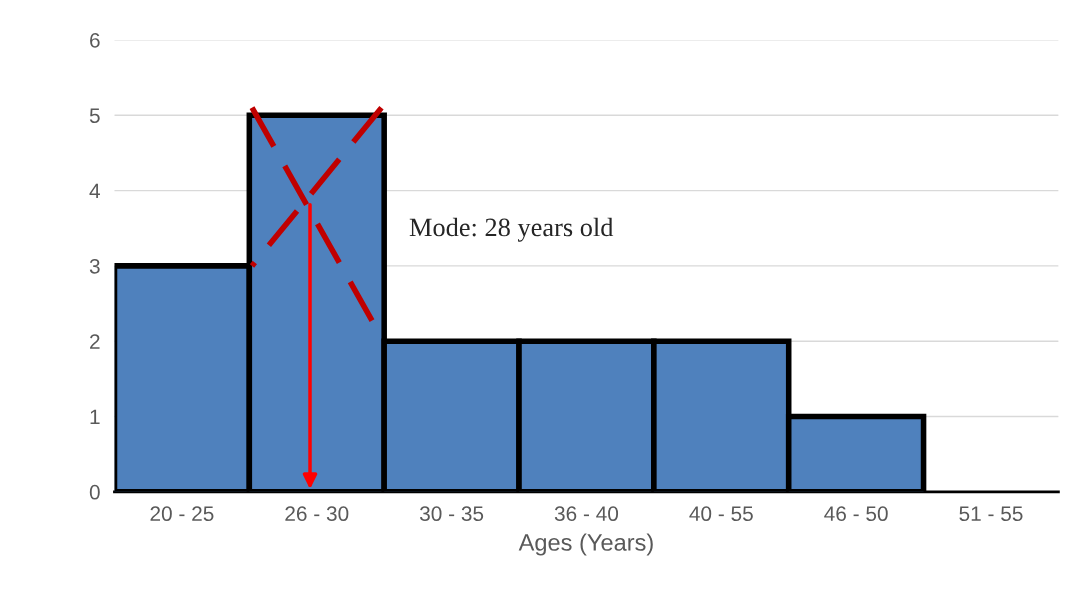  Describe the element at coordinates (94, 191) in the screenshot. I see `y-tick-label: 4` at that location.